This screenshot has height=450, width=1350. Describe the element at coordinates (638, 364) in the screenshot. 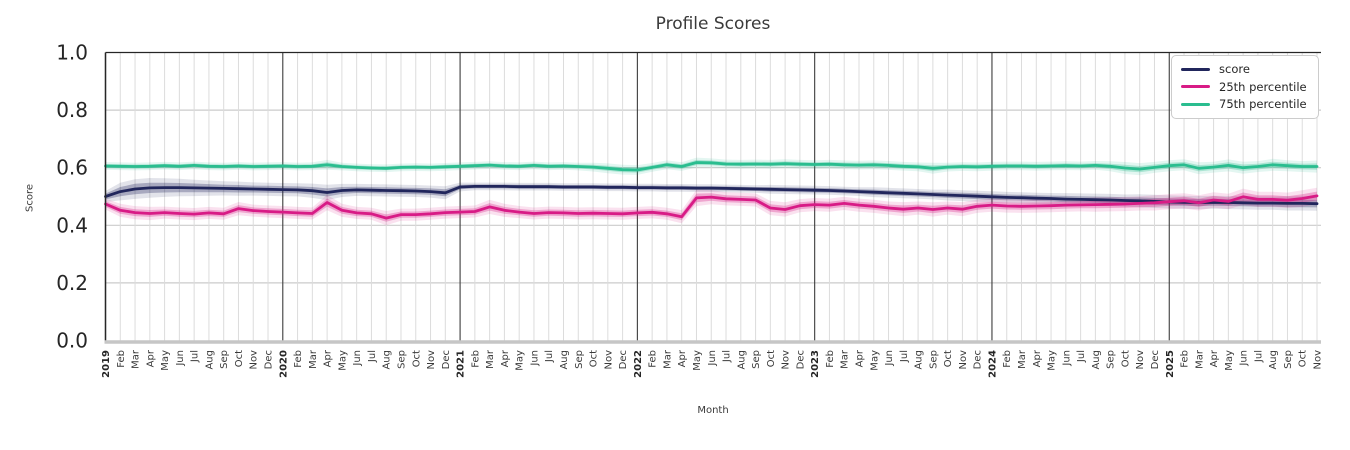

I see `x-tick-label: 2022` at that location.